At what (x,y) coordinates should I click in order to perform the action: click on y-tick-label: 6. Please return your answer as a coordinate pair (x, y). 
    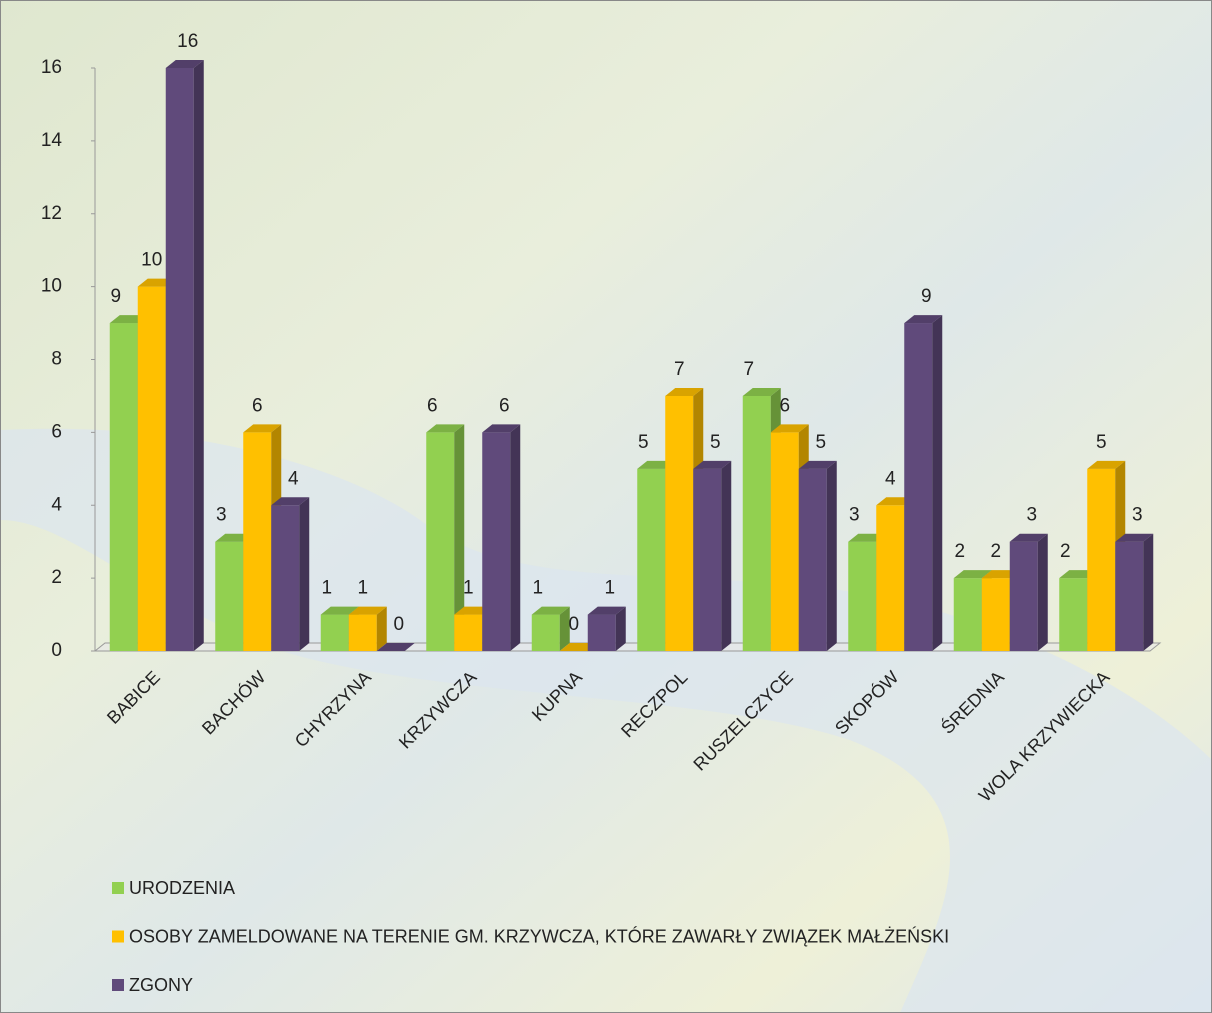
    Looking at the image, I should click on (56, 431).